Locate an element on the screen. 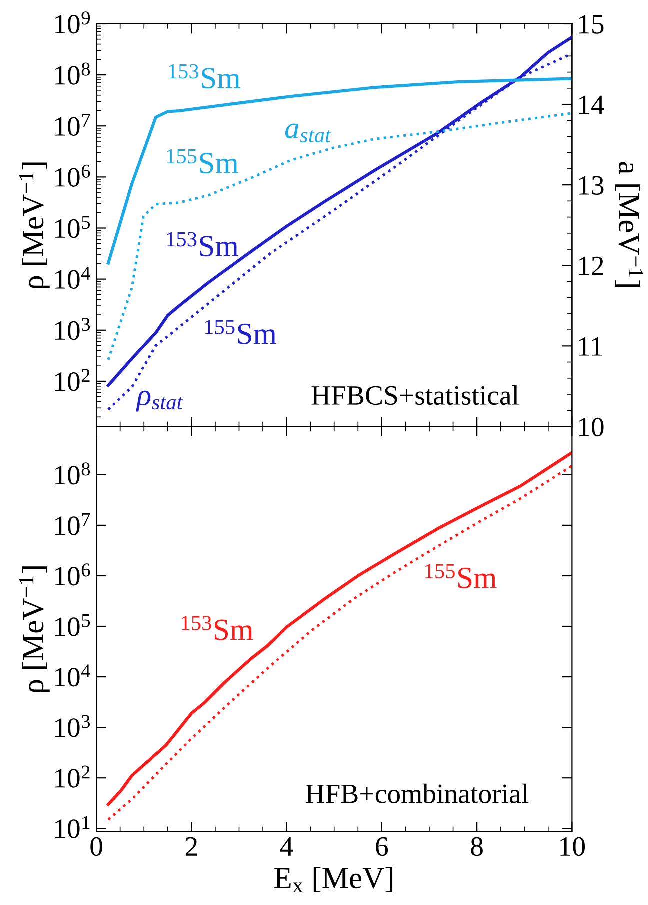 The width and height of the screenshot is (648, 905). y2-tick-label: 15 is located at coordinates (591, 24).